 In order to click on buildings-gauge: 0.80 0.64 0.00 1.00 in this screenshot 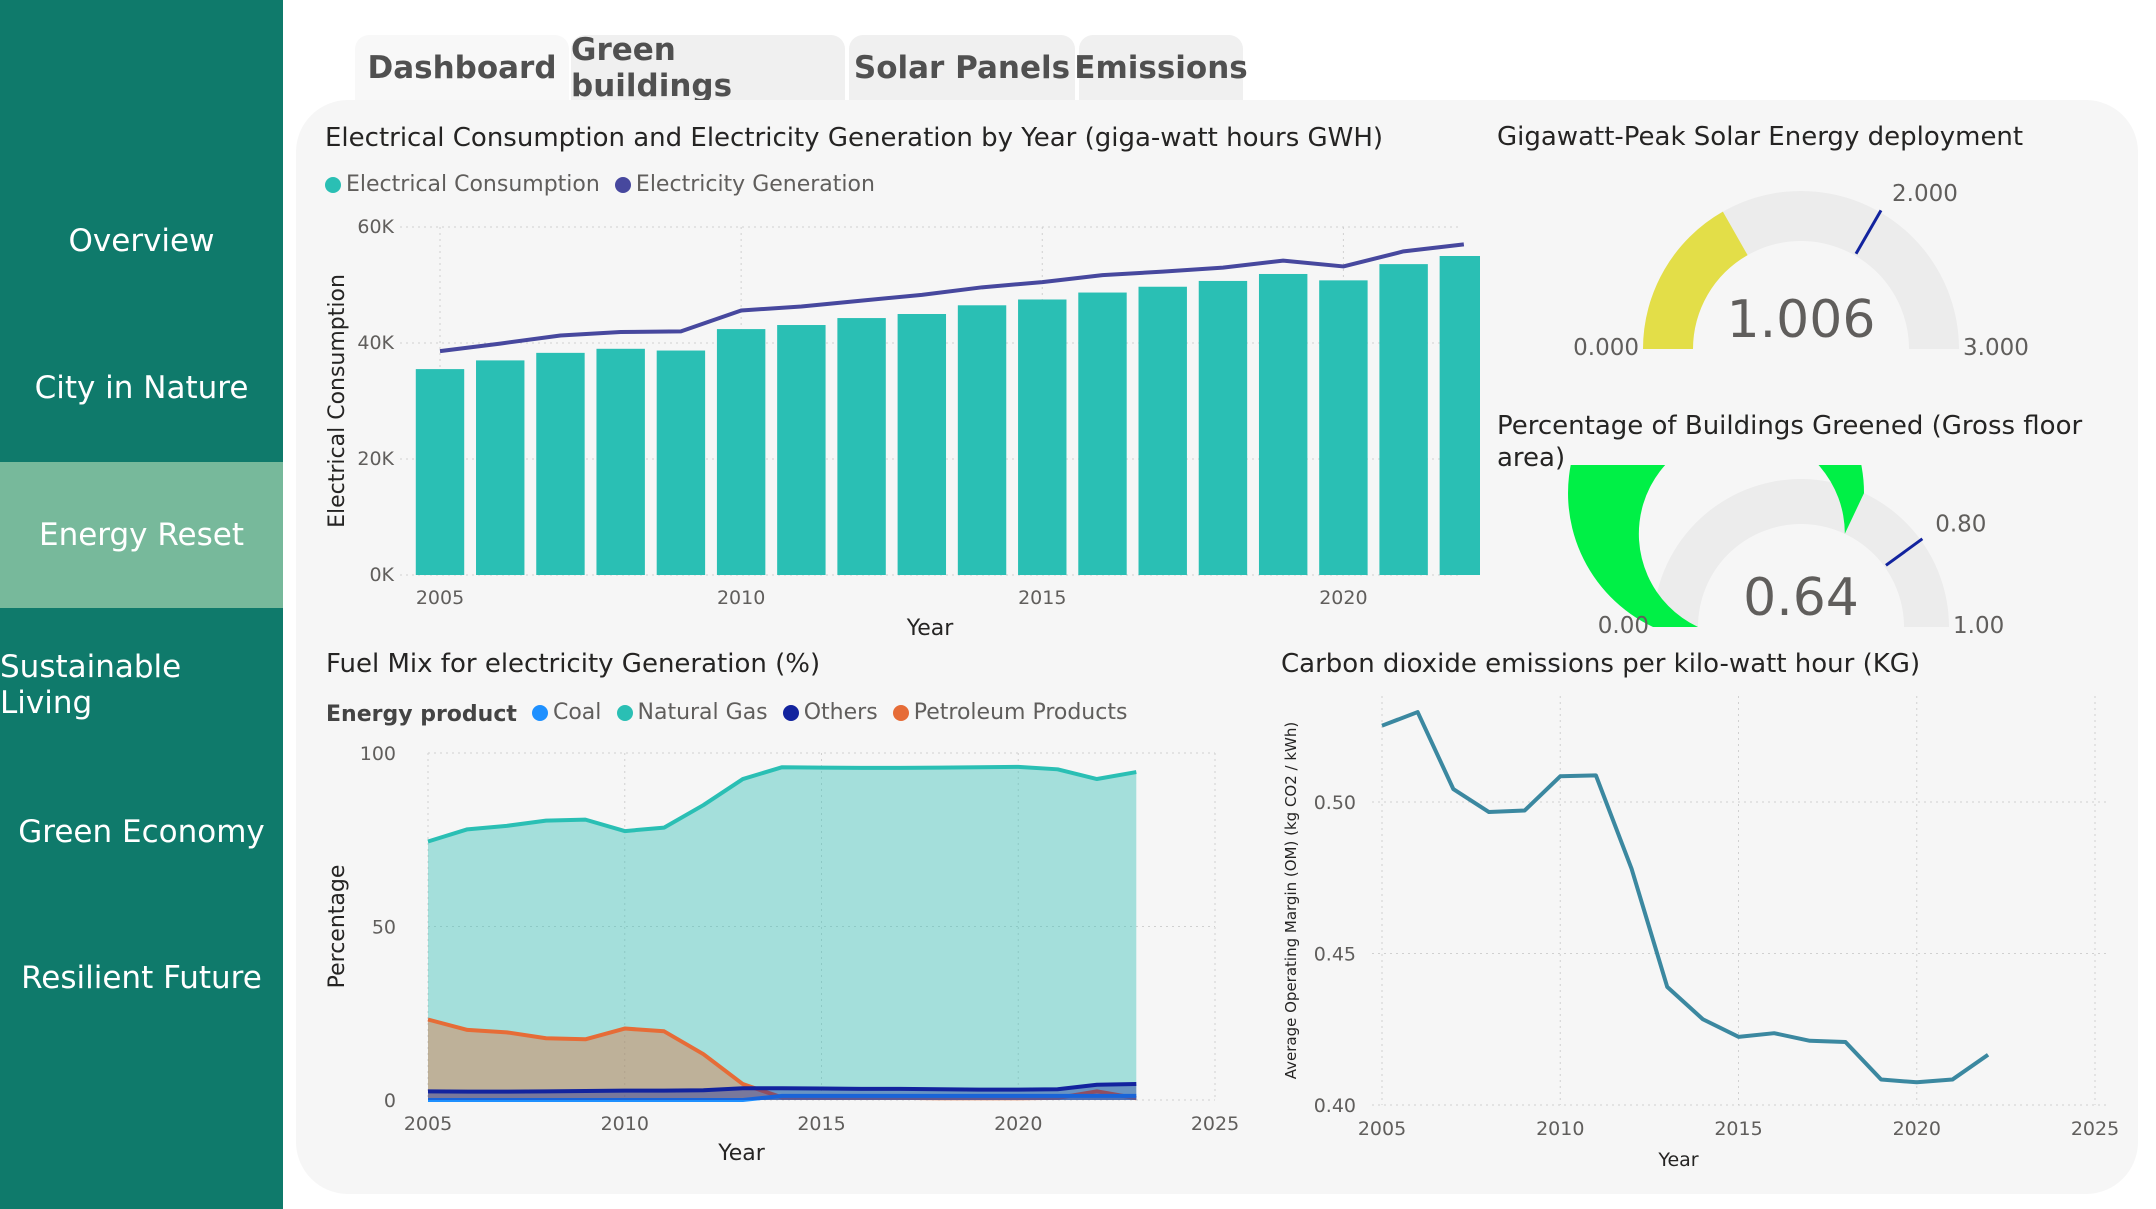, I will do `click(1805, 555)`.